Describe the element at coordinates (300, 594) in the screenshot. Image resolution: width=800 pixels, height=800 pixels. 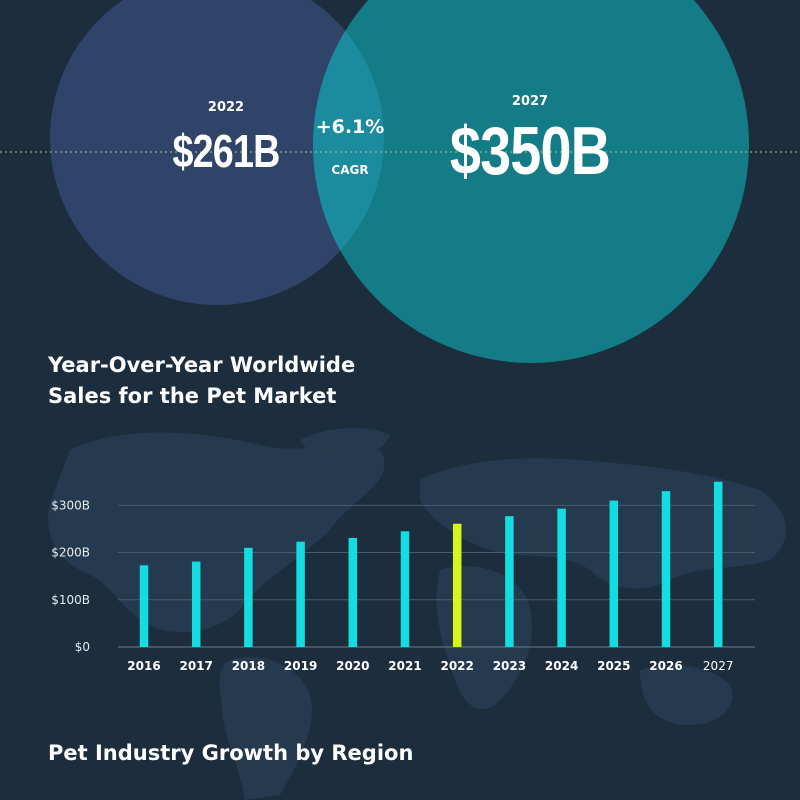
I see `bar-2019` at that location.